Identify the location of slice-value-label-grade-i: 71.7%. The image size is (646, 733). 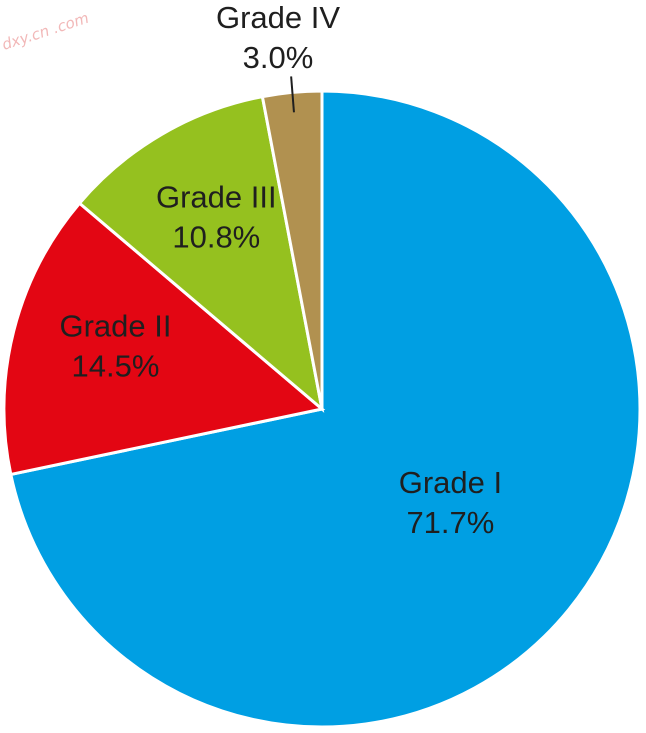
(450, 522).